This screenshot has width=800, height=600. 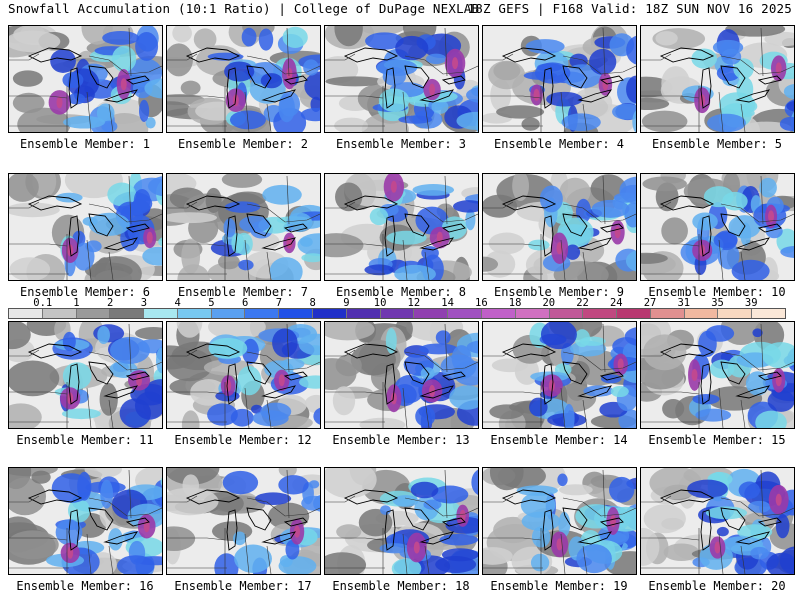 What do you see at coordinates (616, 303) in the screenshot?
I see `colorbar-tick-label: 24` at bounding box center [616, 303].